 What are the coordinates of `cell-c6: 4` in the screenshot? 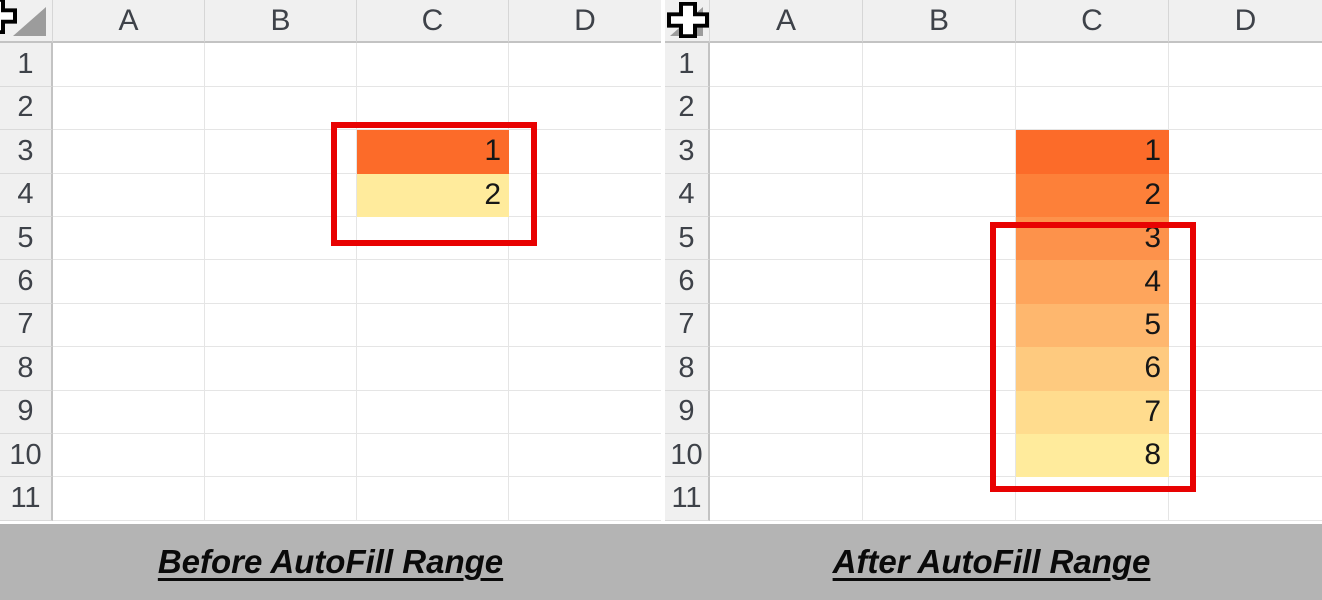 It's located at (1092, 282).